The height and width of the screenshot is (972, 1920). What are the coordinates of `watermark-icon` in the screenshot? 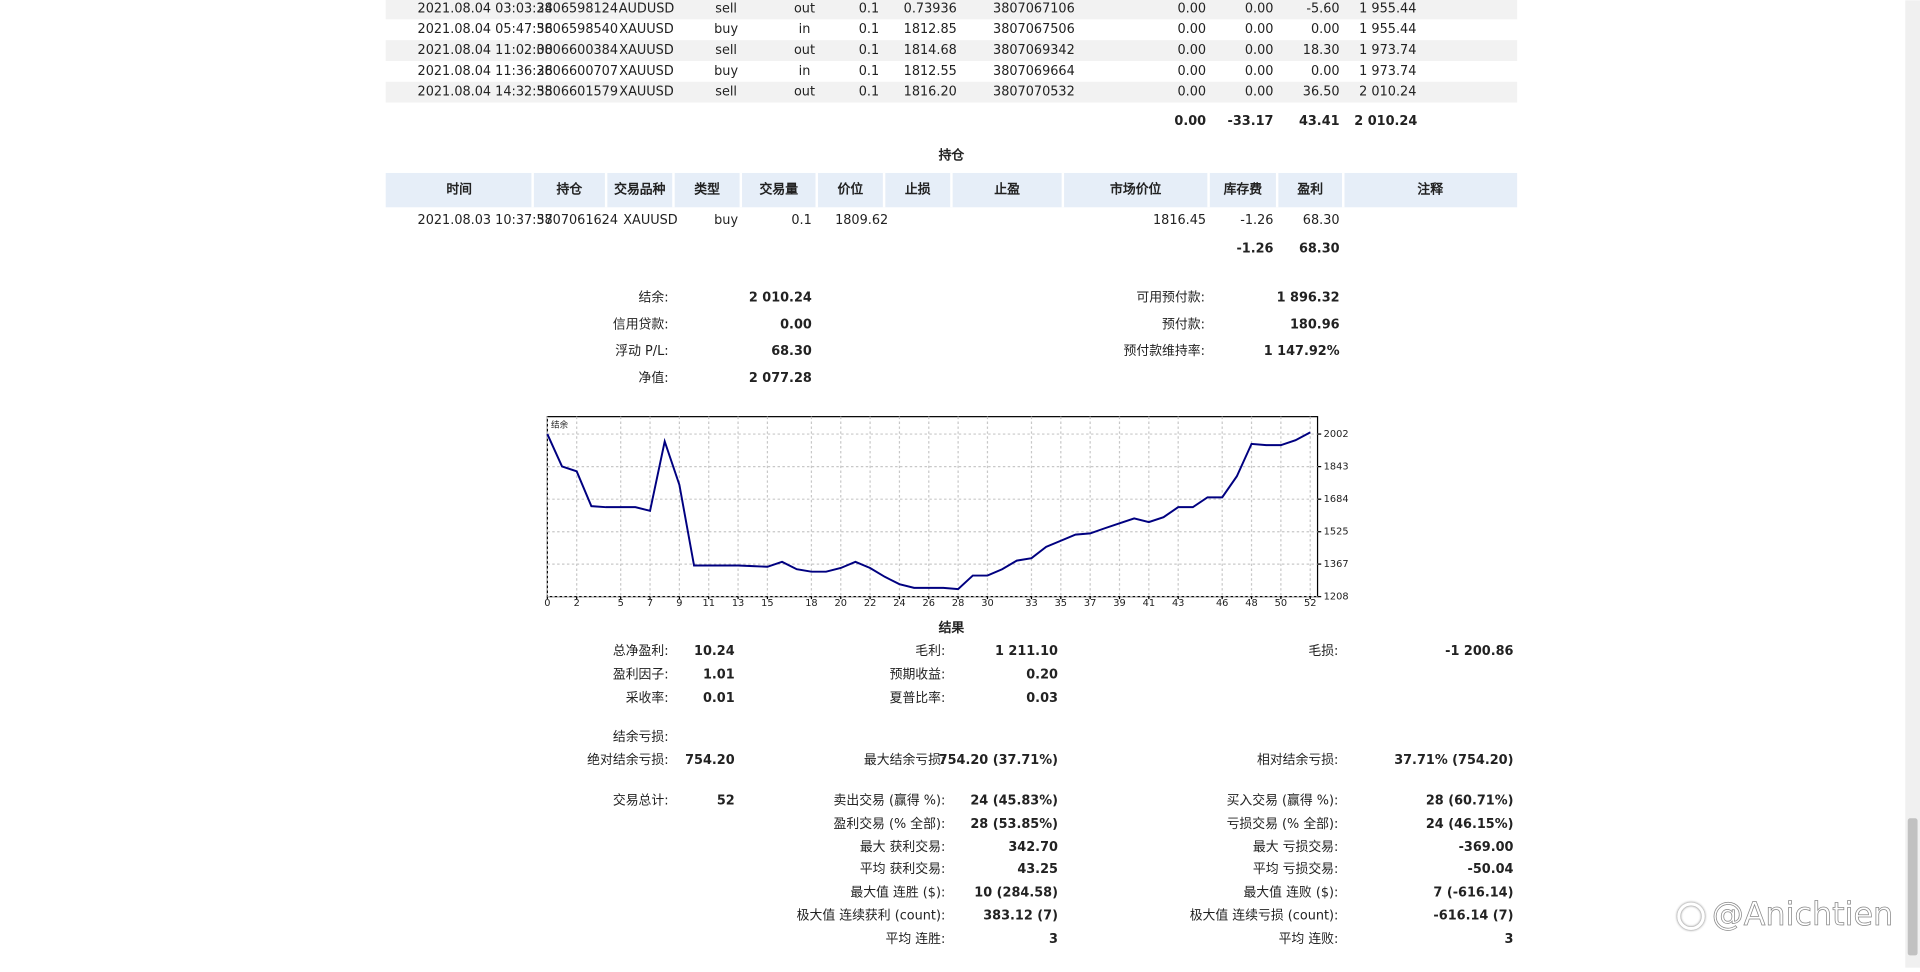 It's located at (1691, 916).